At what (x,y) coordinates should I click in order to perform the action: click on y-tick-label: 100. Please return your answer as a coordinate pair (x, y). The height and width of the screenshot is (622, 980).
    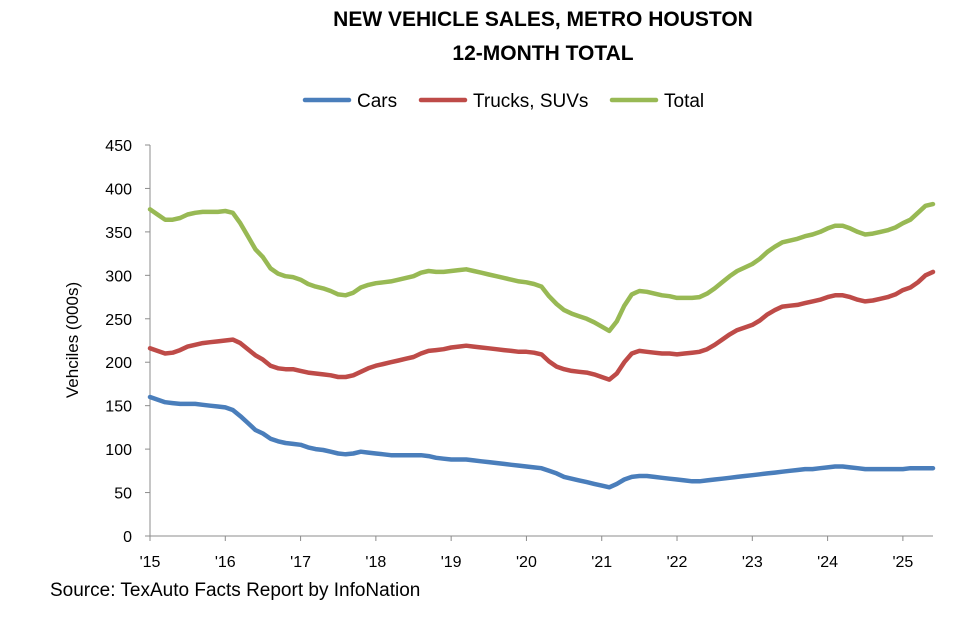
    Looking at the image, I should click on (118, 450).